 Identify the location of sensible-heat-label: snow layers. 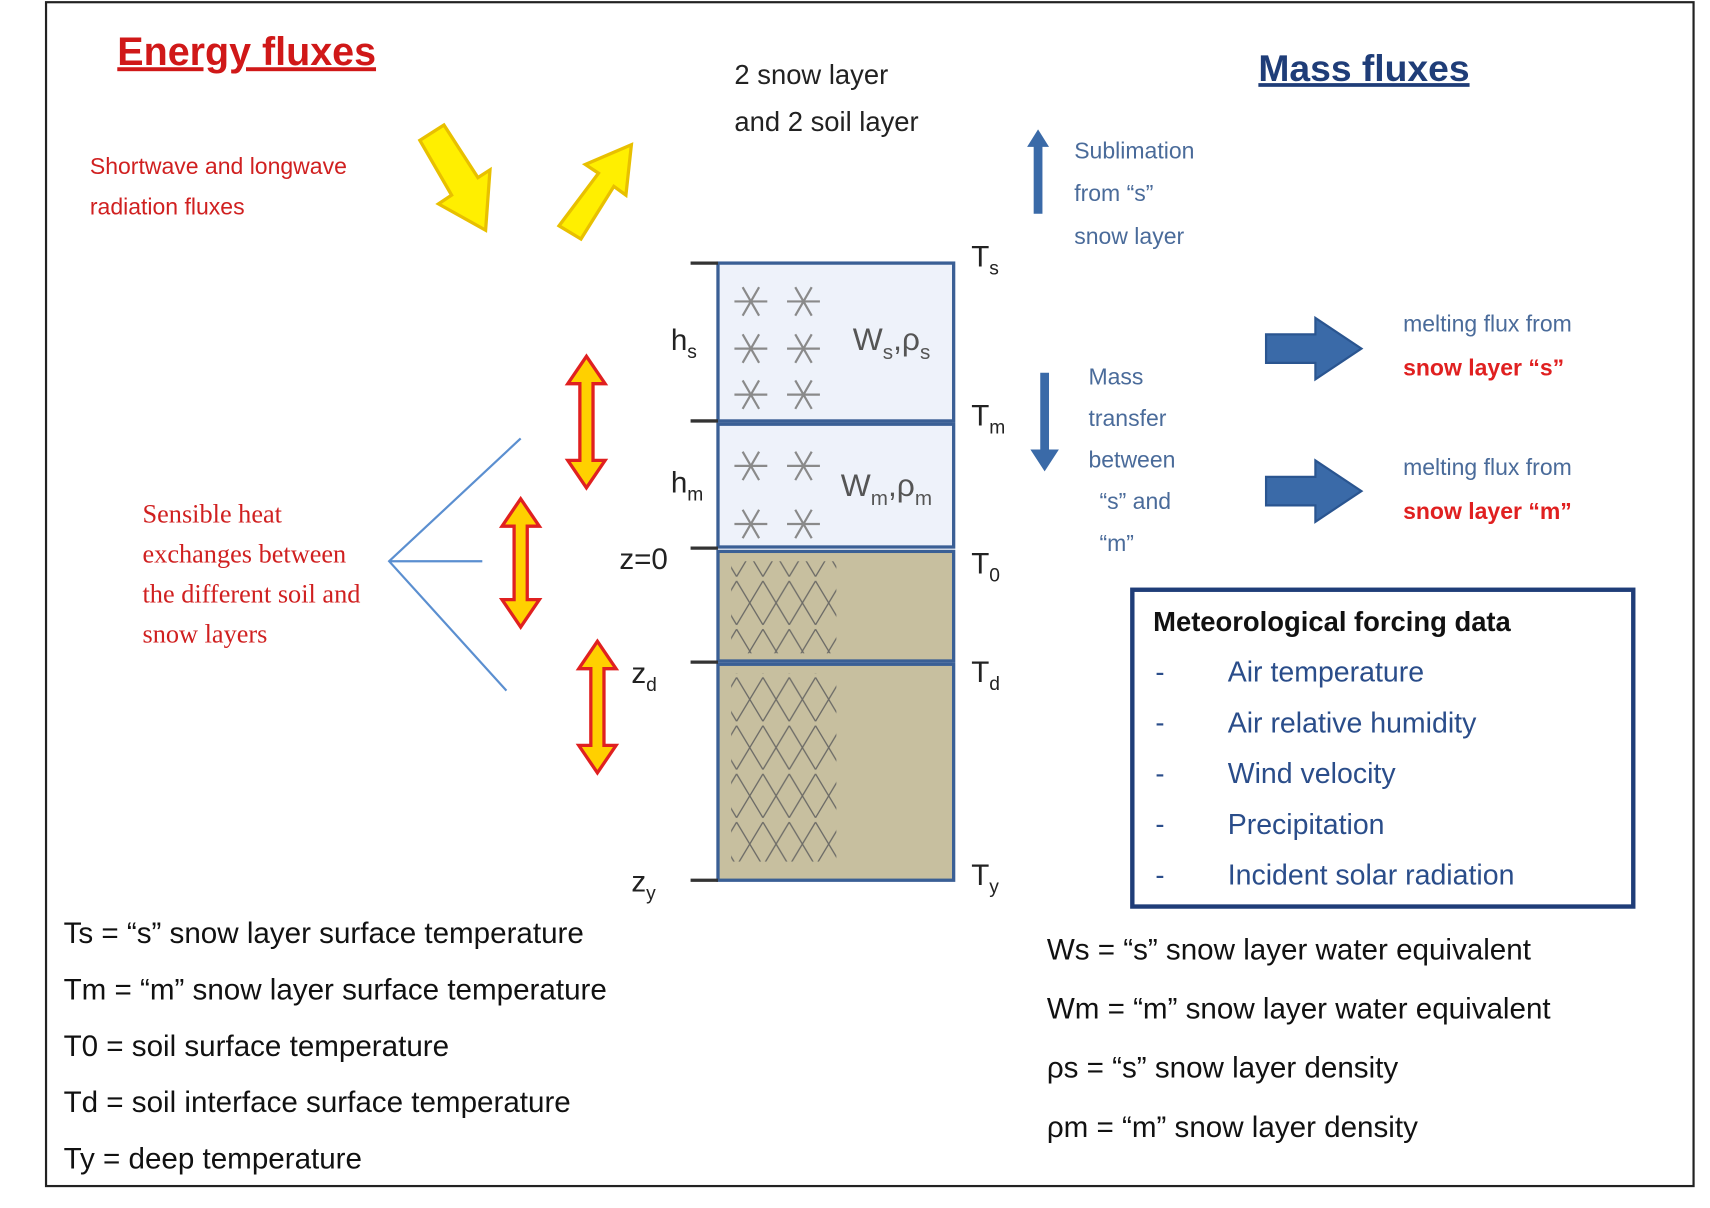
(205, 633).